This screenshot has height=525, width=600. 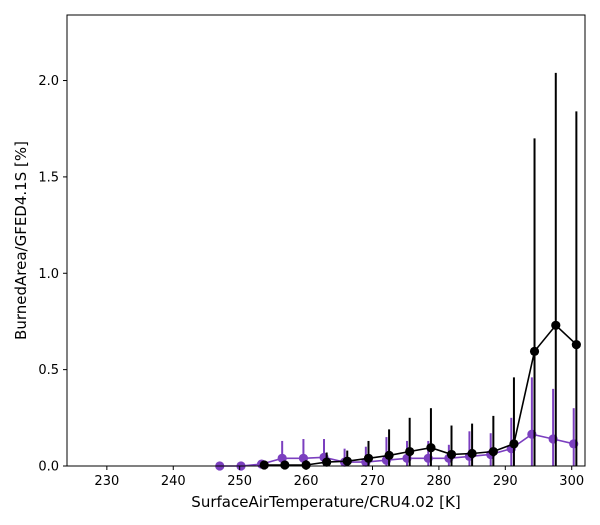 What do you see at coordinates (21, 240) in the screenshot?
I see `y-axis-label: BurnedArea/GFED4.1S [%]` at bounding box center [21, 240].